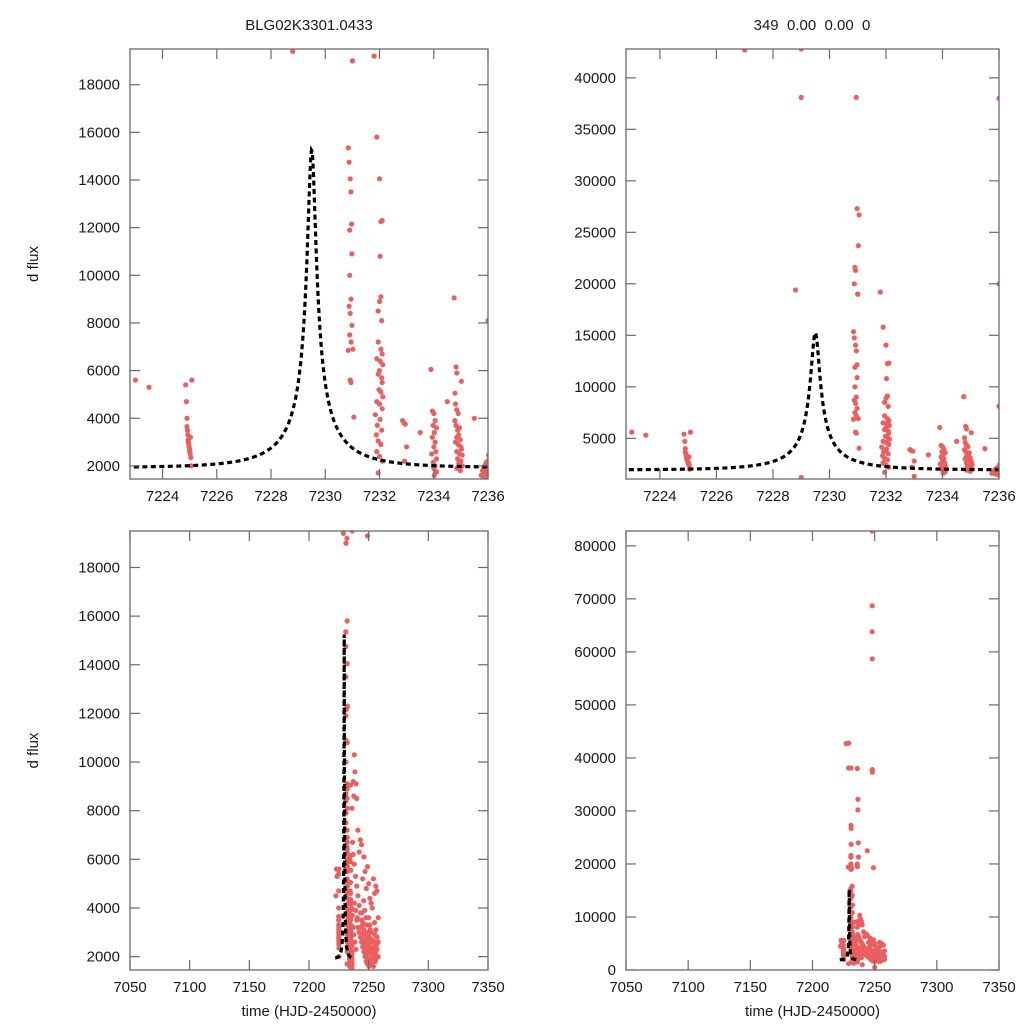 This screenshot has width=1024, height=1024. Describe the element at coordinates (103, 418) in the screenshot. I see `y-tick-label: 4000` at that location.